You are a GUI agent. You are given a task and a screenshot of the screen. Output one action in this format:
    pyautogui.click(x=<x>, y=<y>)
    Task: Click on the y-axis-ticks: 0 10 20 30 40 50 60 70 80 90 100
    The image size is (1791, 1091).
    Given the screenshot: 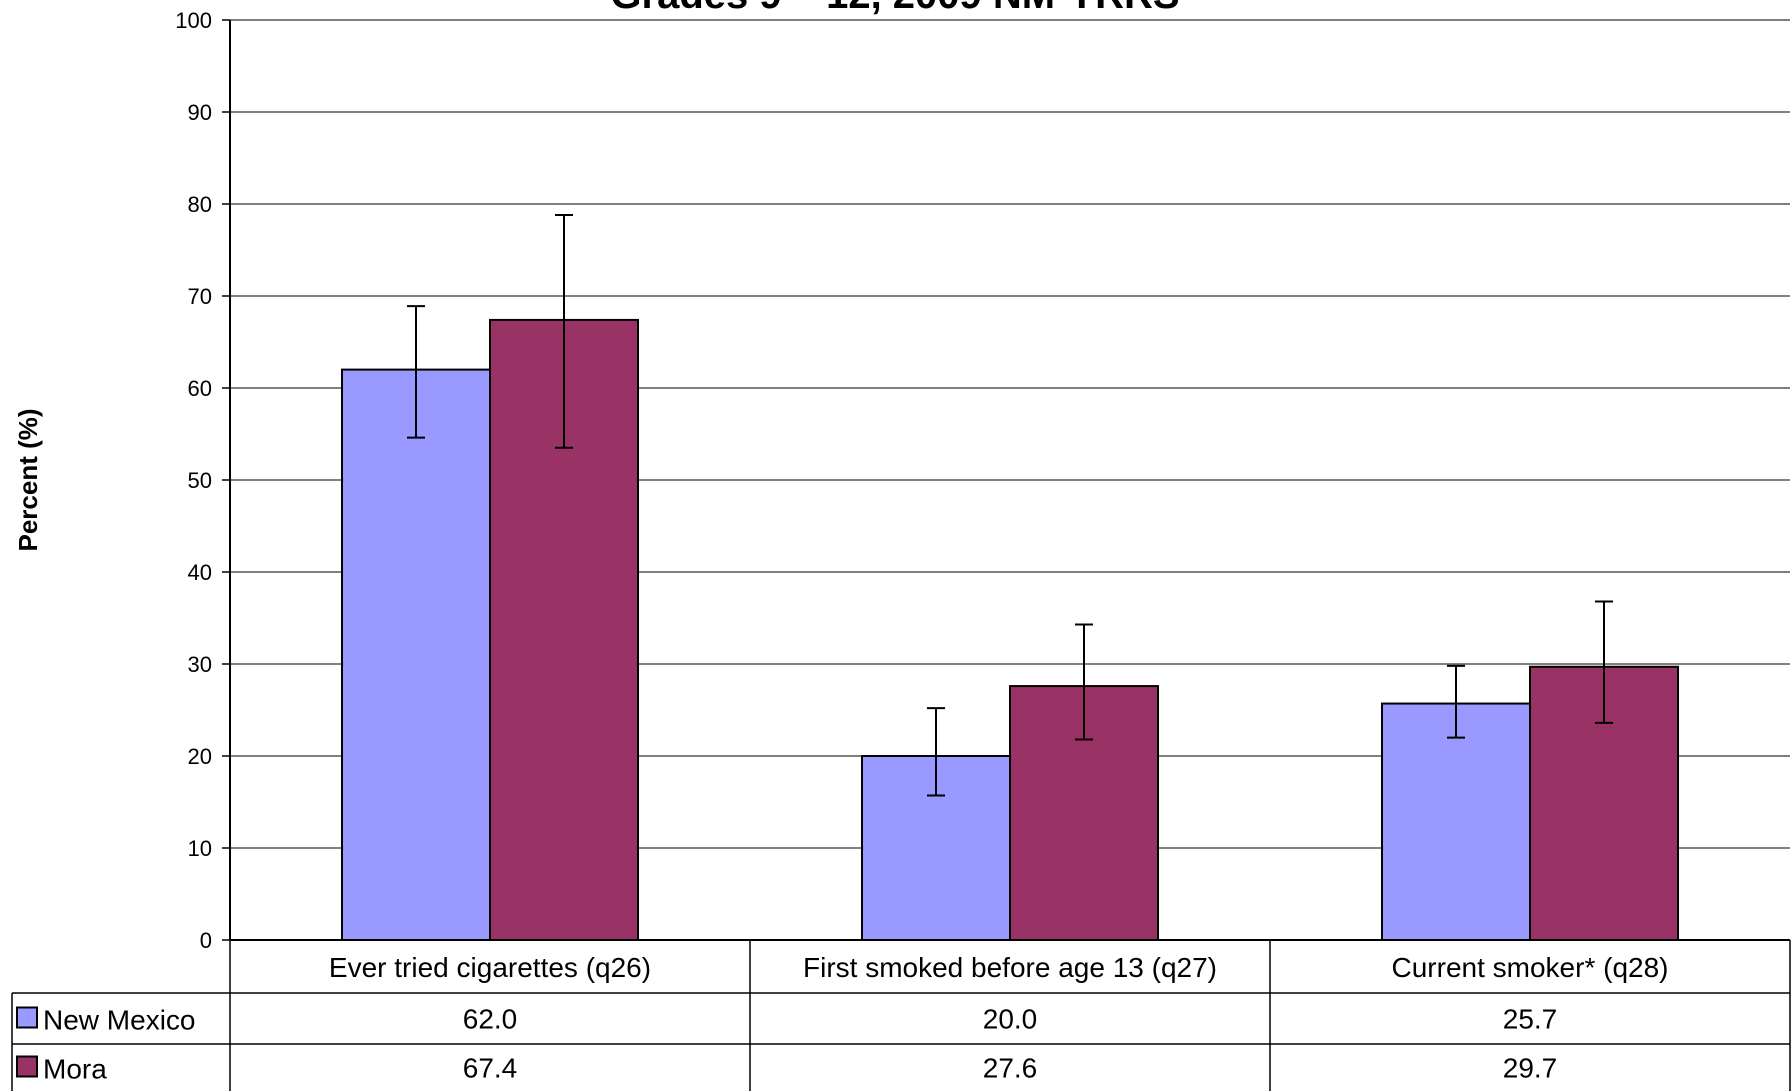 What is the action you would take?
    pyautogui.click(x=202, y=480)
    